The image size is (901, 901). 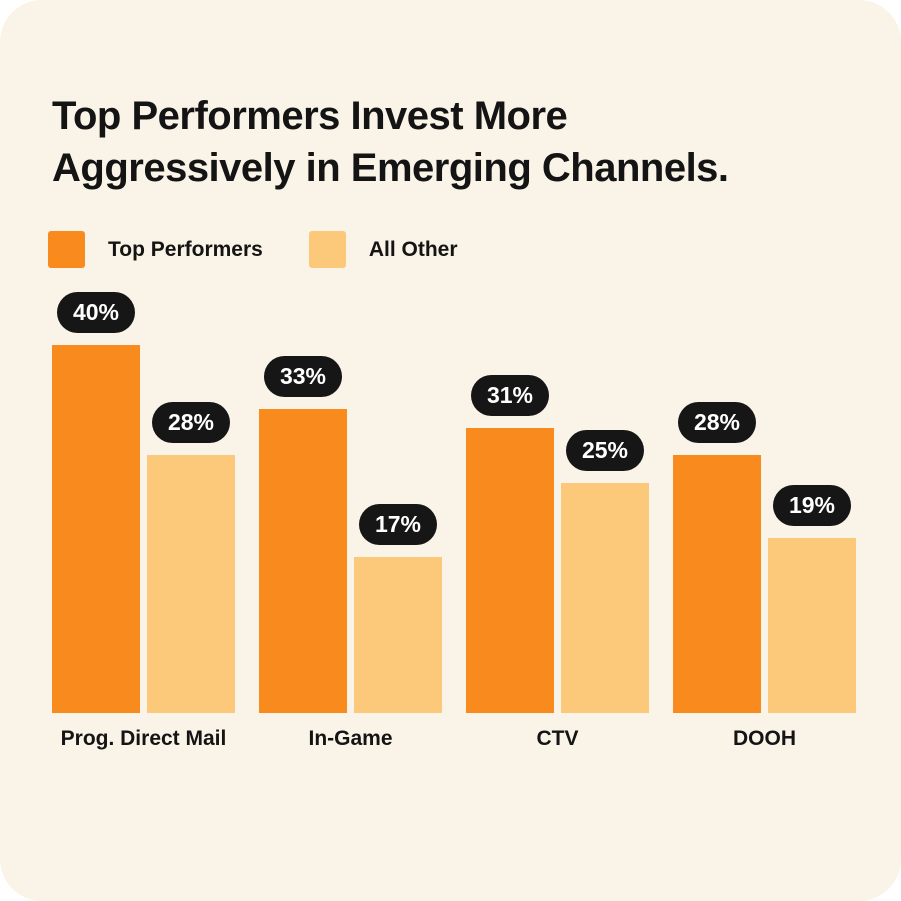 I want to click on bar-column: 25%, so click(x=605, y=571).